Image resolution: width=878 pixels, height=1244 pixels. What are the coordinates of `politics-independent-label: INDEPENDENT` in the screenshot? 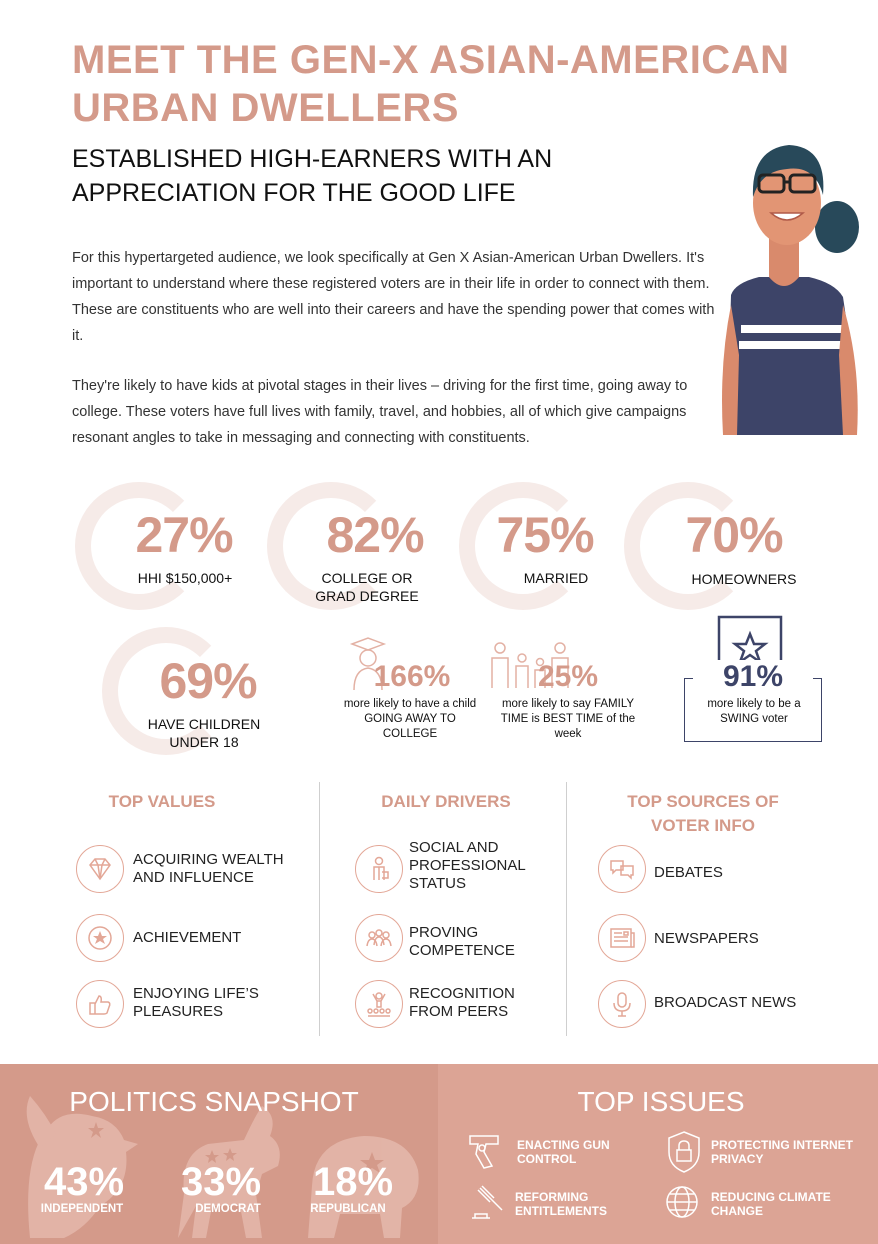 It's located at (82, 1209).